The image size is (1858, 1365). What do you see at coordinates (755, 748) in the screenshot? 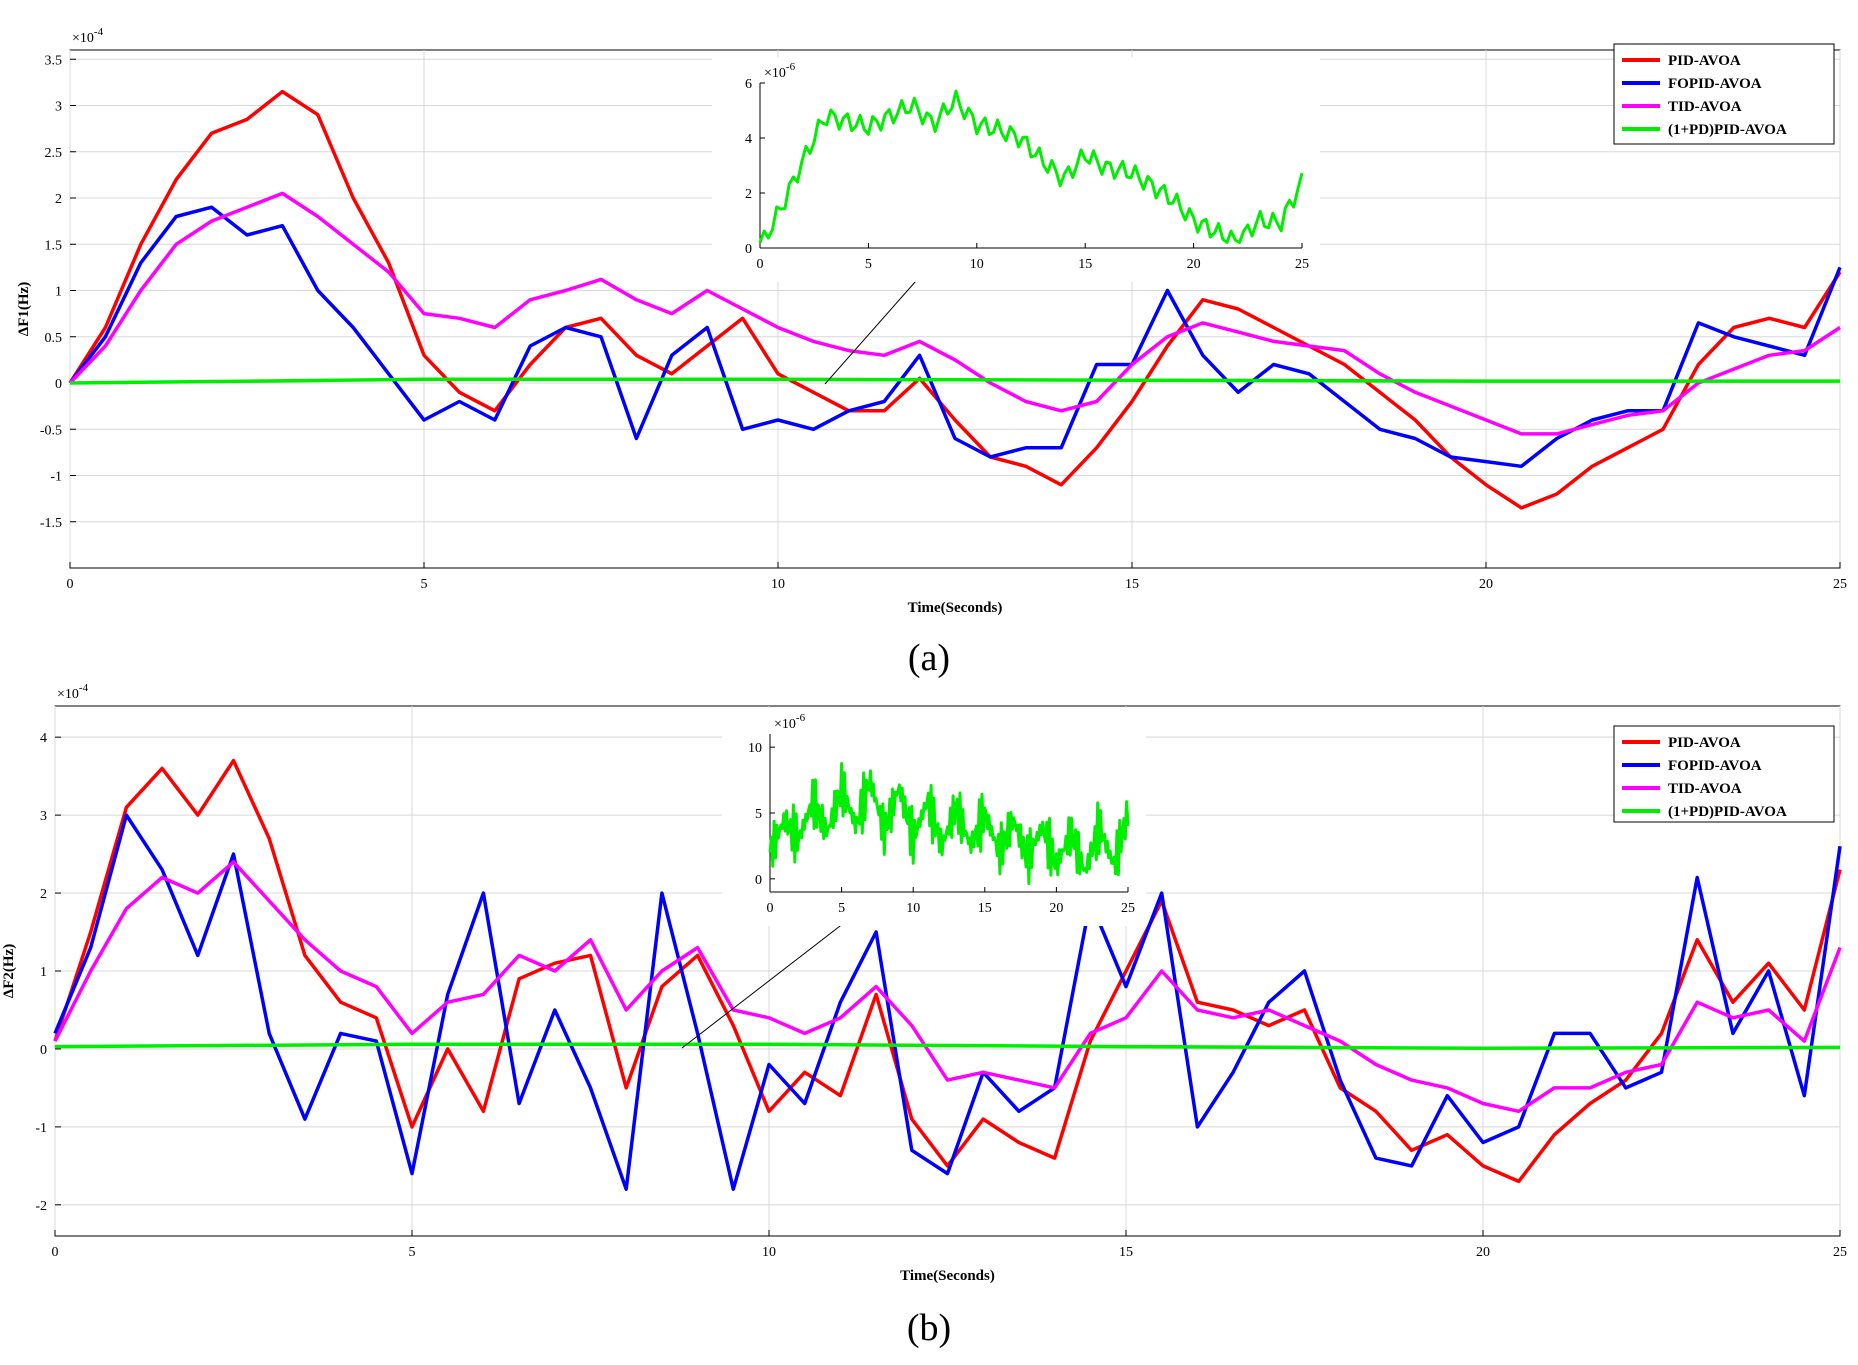
I see `inset-y-tick-label: 10` at bounding box center [755, 748].